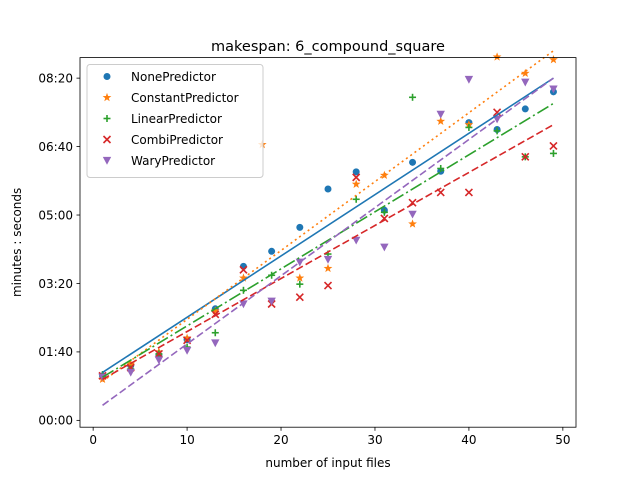 This screenshot has width=640, height=480. I want to click on x-tick-label: 50, so click(562, 440).